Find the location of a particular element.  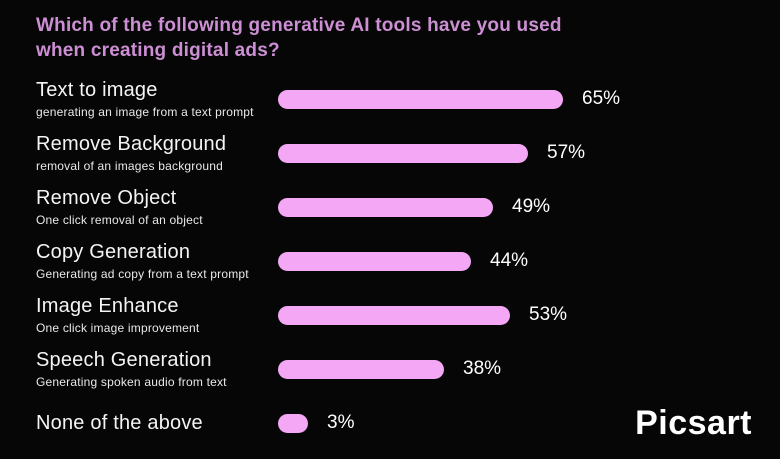

bar-area: 3% is located at coordinates (316, 423).